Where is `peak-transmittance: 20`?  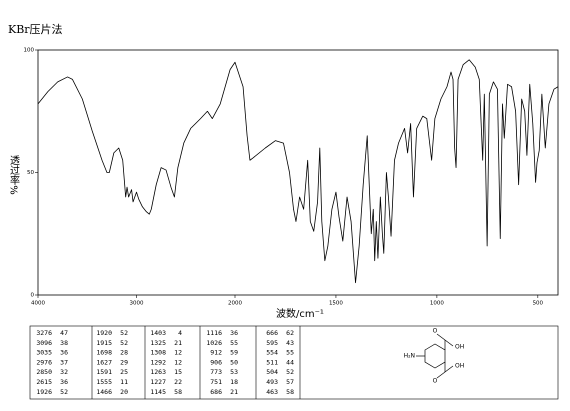
peak-transmittance: 20 is located at coordinates (124, 392).